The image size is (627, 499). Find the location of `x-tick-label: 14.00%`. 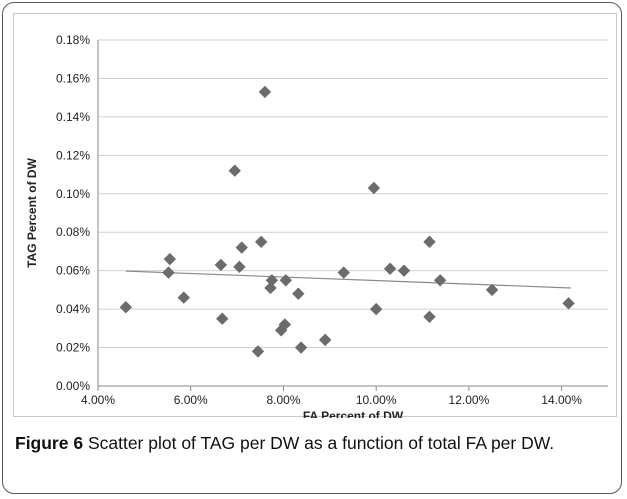

x-tick-label: 14.00% is located at coordinates (561, 400).